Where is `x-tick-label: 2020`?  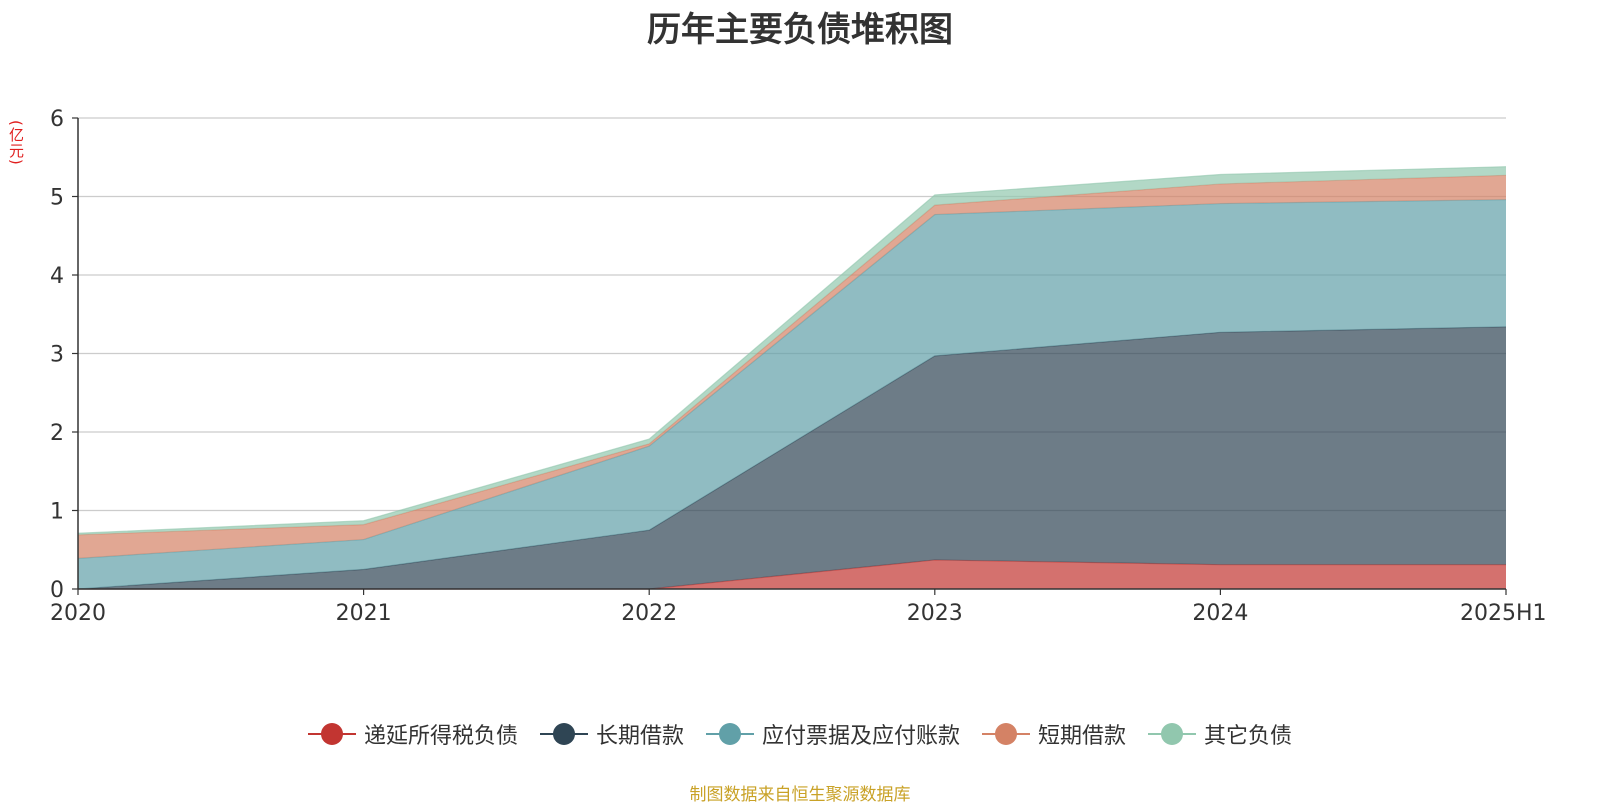 x-tick-label: 2020 is located at coordinates (78, 613).